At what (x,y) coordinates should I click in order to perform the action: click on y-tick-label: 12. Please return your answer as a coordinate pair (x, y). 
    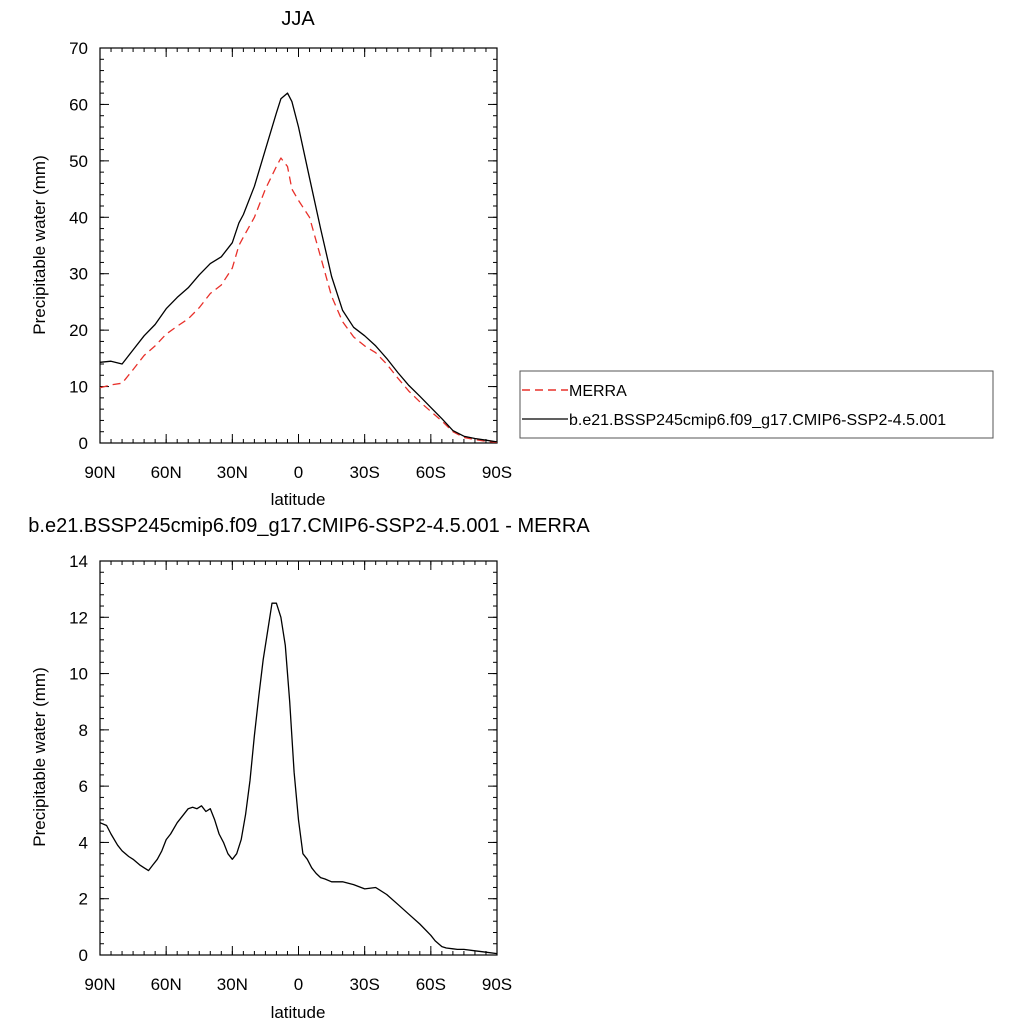
    Looking at the image, I should click on (78, 617).